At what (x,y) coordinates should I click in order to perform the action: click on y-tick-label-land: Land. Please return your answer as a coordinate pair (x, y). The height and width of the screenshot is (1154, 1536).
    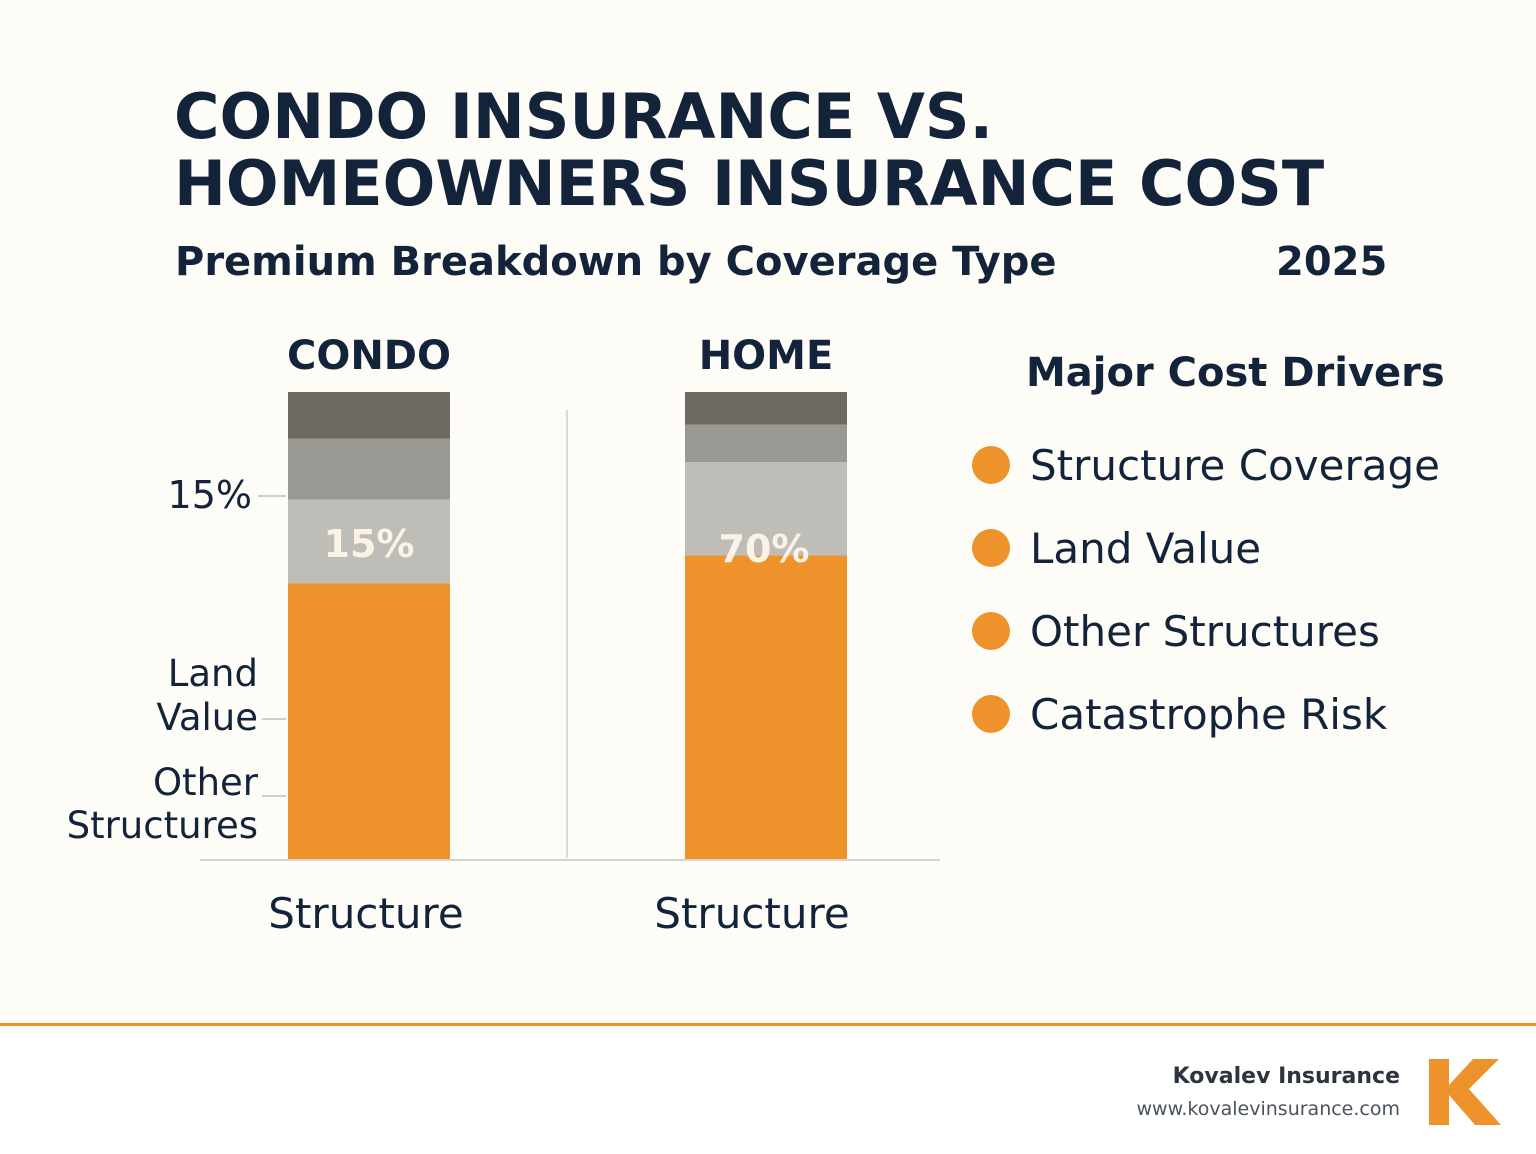
    Looking at the image, I should click on (213, 673).